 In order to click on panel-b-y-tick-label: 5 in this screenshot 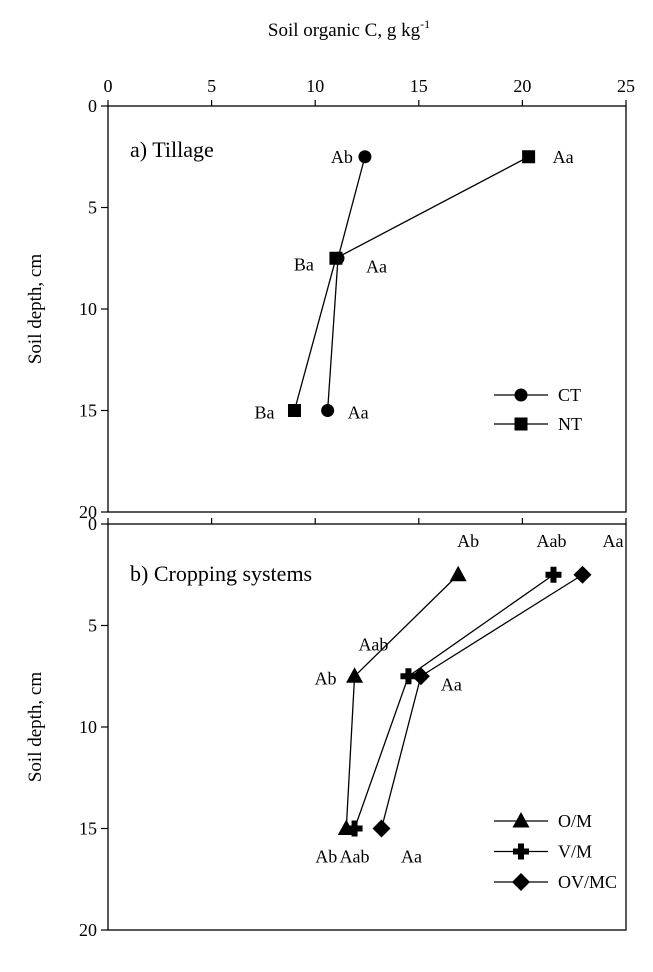, I will do `click(92, 626)`.